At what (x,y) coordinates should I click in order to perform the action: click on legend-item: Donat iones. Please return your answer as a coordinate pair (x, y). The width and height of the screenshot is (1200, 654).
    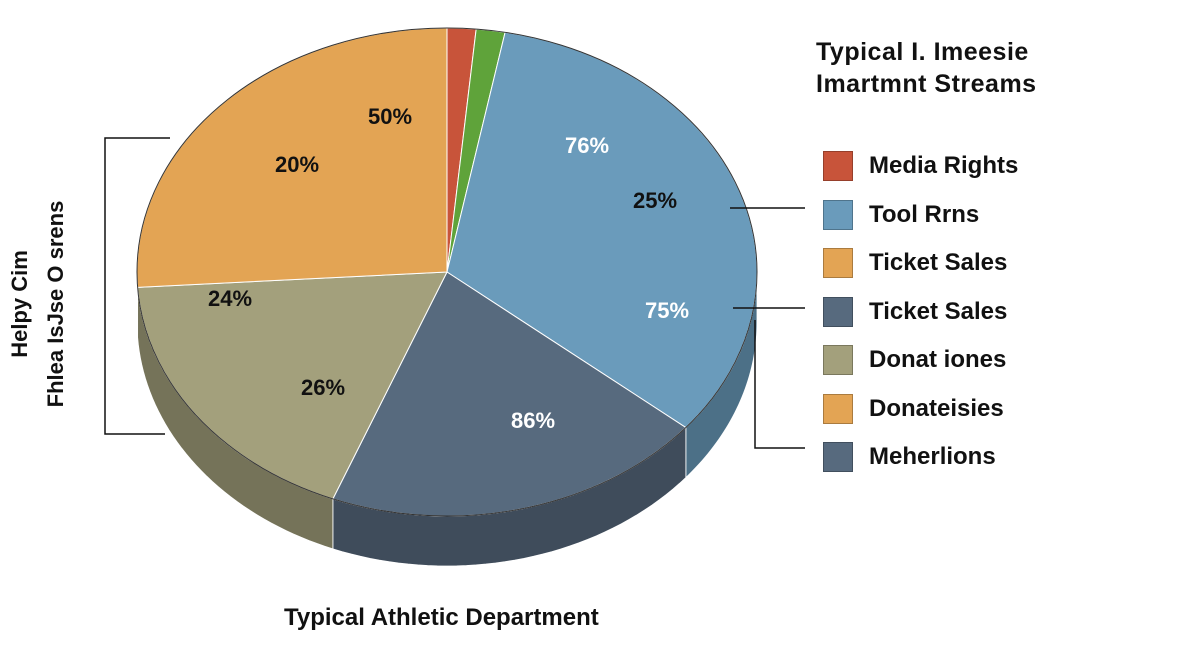
    Looking at the image, I should click on (920, 360).